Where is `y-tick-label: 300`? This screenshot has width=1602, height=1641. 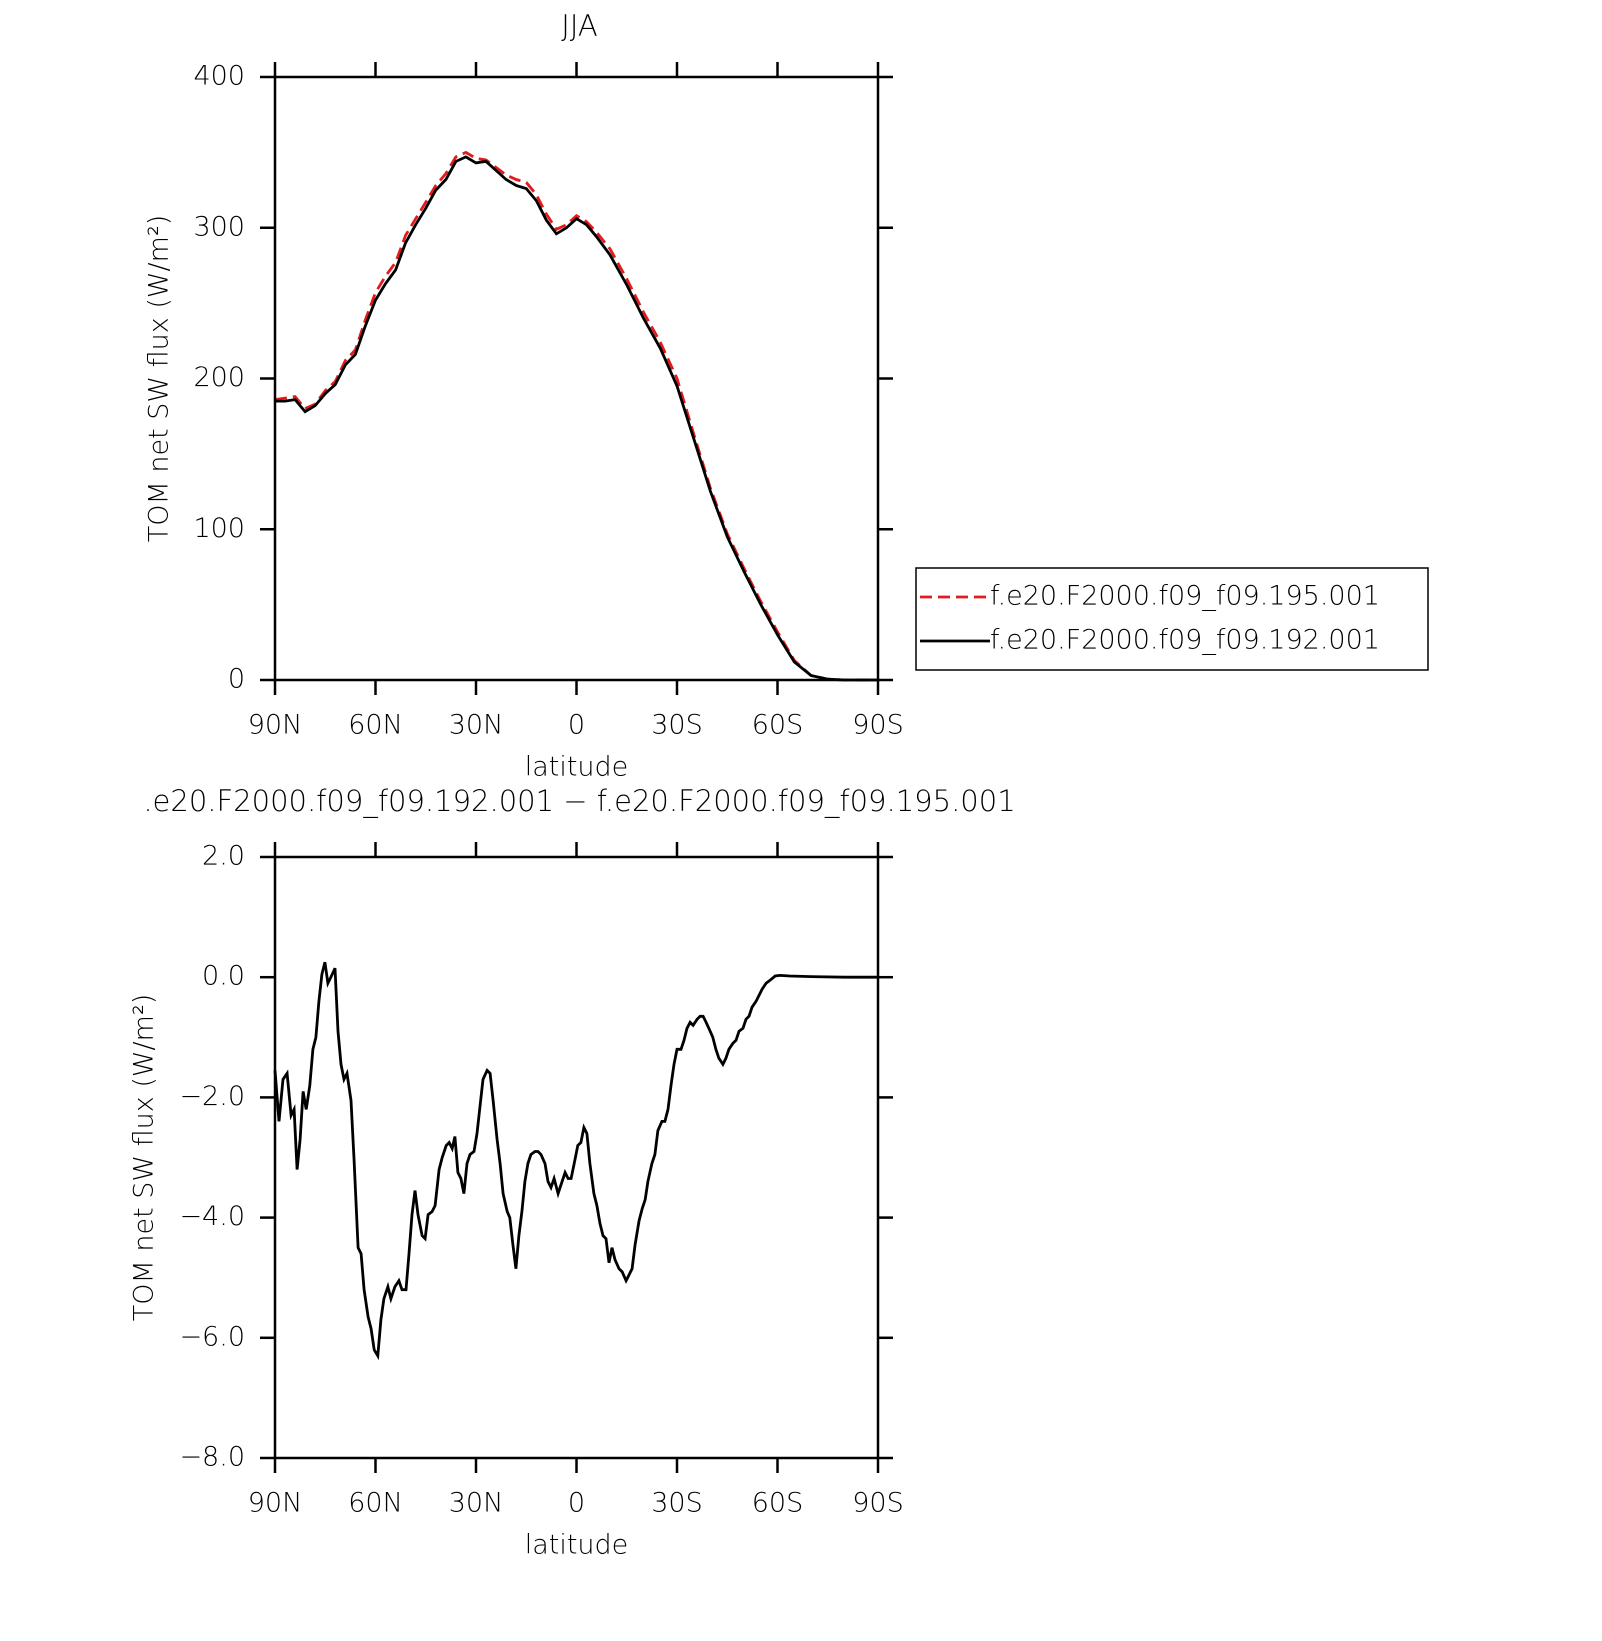 y-tick-label: 300 is located at coordinates (219, 226).